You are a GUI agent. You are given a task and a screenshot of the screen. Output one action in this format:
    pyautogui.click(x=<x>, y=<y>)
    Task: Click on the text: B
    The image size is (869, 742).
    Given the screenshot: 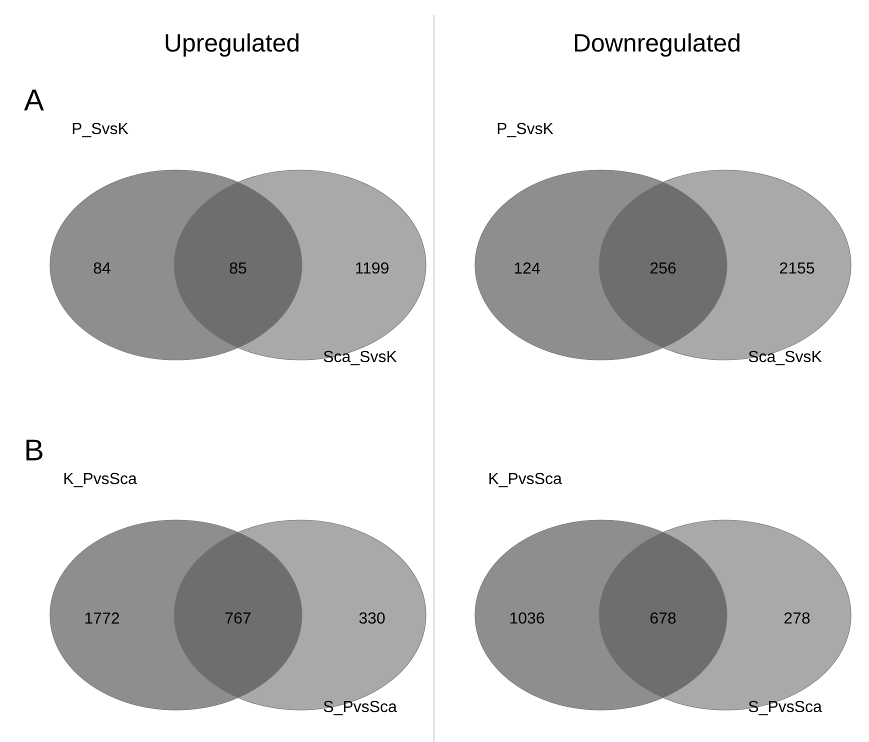 What is the action you would take?
    pyautogui.click(x=34, y=449)
    